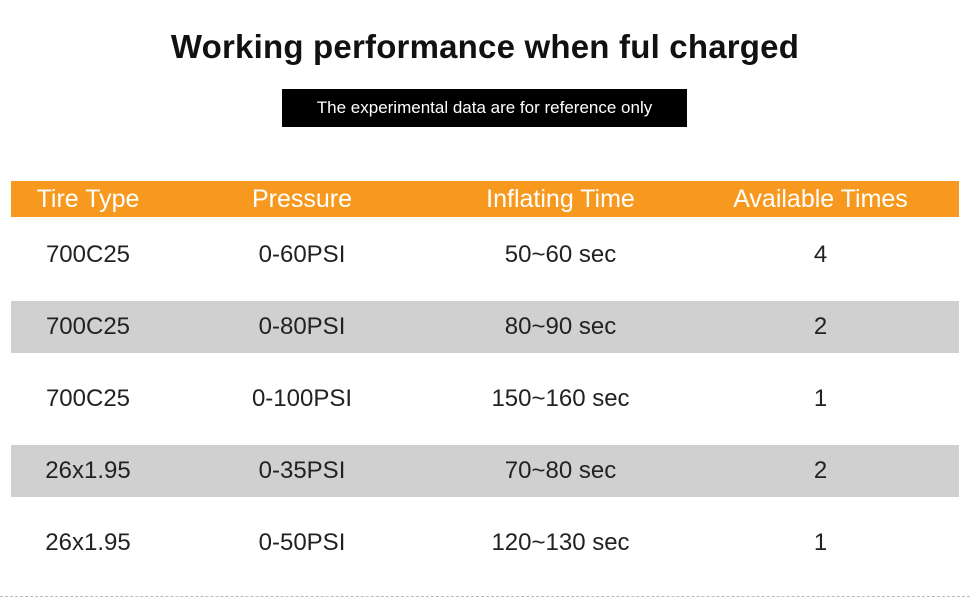 This screenshot has width=970, height=600. I want to click on cell-pressure: 0-60PSI, so click(302, 254).